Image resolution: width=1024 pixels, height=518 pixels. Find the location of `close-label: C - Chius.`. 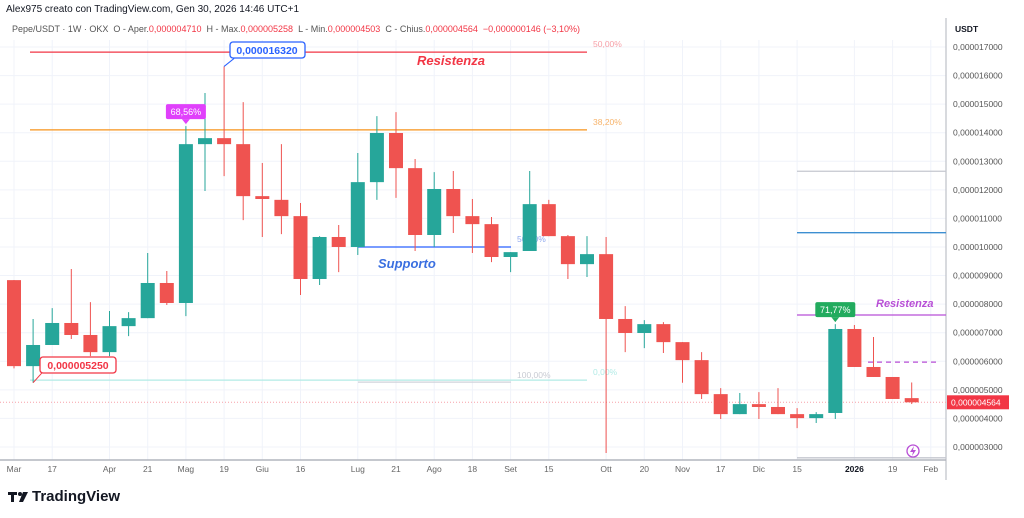

close-label: C - Chius. is located at coordinates (405, 29).